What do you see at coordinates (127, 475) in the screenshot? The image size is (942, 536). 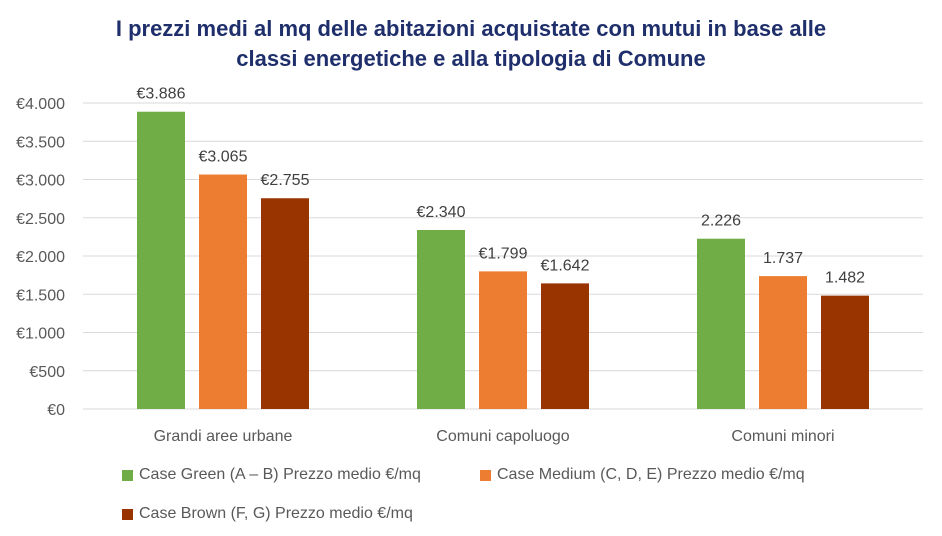 I see `legend-swatch-green` at bounding box center [127, 475].